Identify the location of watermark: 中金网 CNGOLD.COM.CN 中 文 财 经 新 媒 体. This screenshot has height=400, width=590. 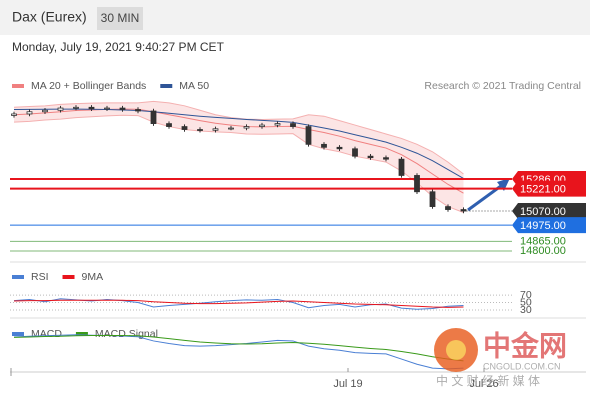
(500, 358).